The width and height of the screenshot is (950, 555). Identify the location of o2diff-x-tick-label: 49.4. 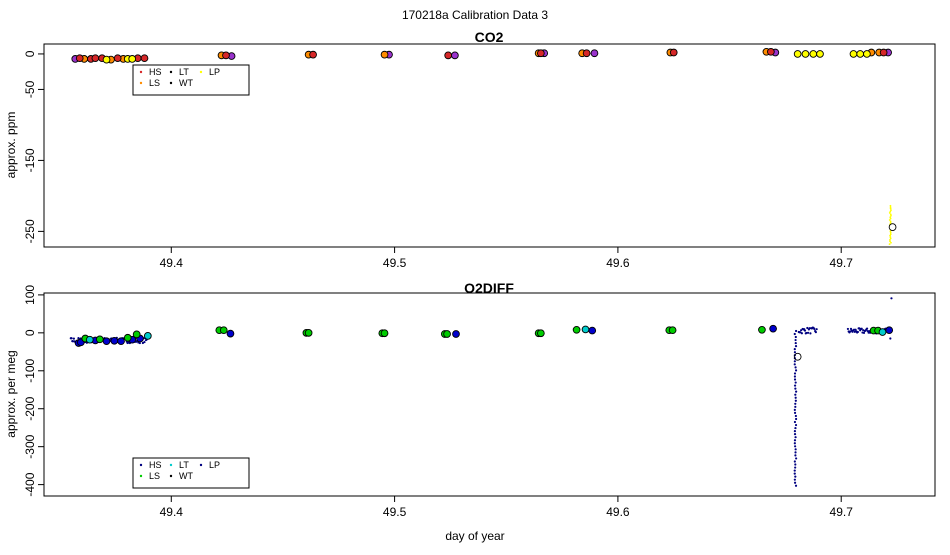
(172, 512).